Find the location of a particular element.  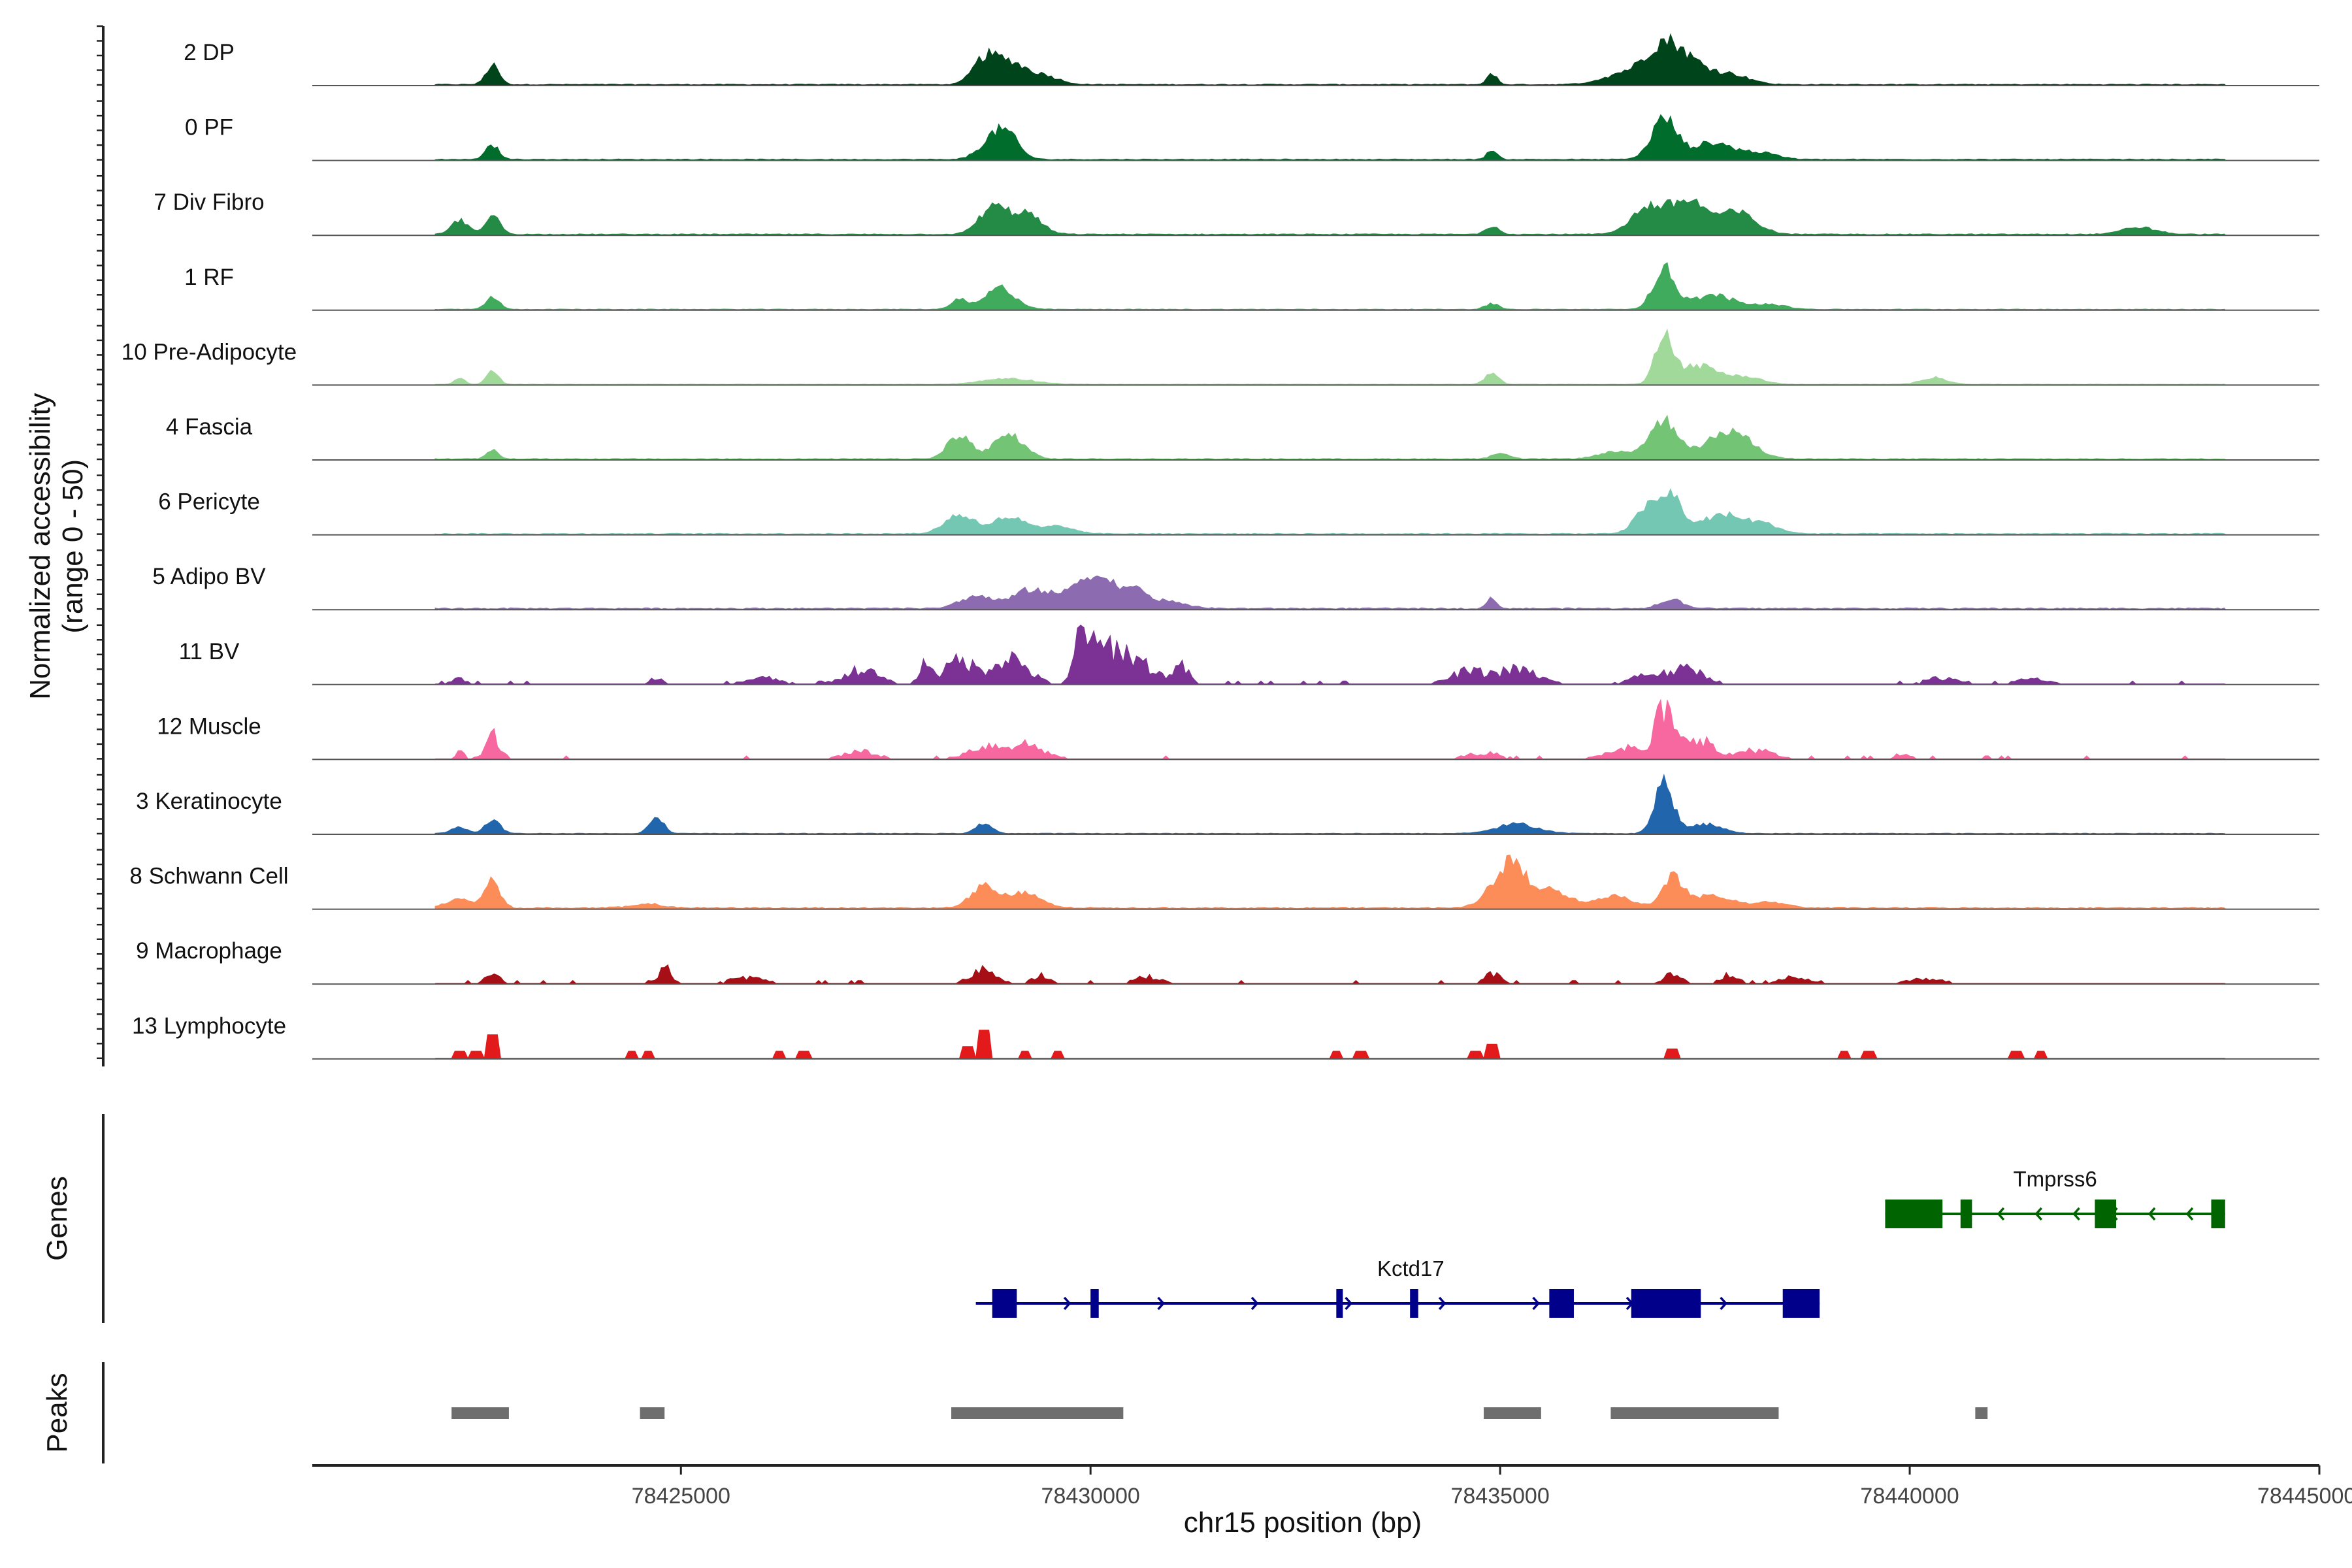

track-label: 8 Schwann Cell is located at coordinates (208, 876).